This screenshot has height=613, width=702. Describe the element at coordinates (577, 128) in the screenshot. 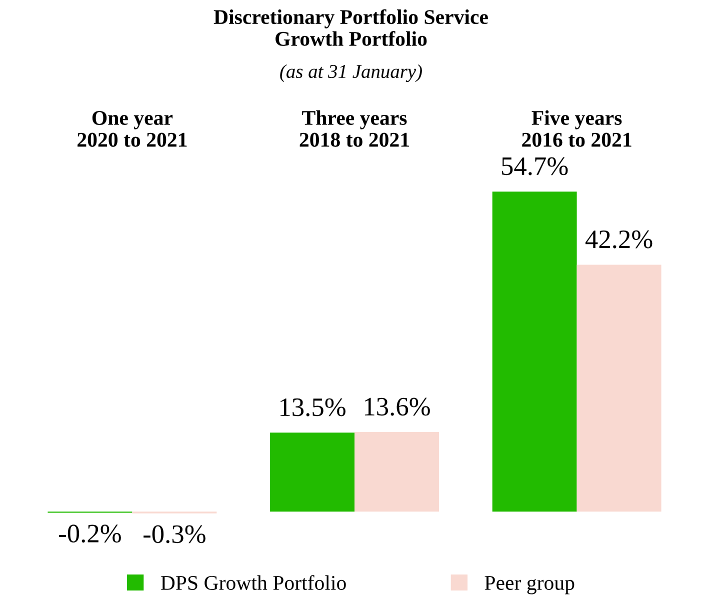

I see `x-tick-label: Five years 2016 to 2021` at that location.